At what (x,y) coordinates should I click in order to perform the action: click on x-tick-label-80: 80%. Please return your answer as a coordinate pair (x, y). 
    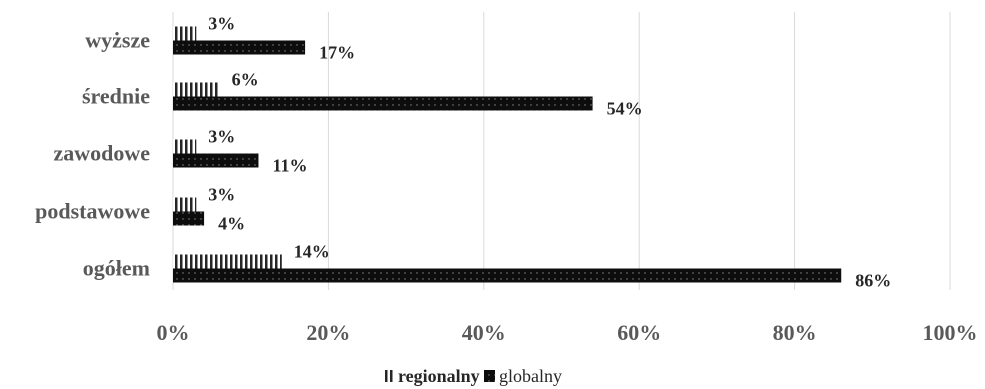
    Looking at the image, I should click on (795, 332).